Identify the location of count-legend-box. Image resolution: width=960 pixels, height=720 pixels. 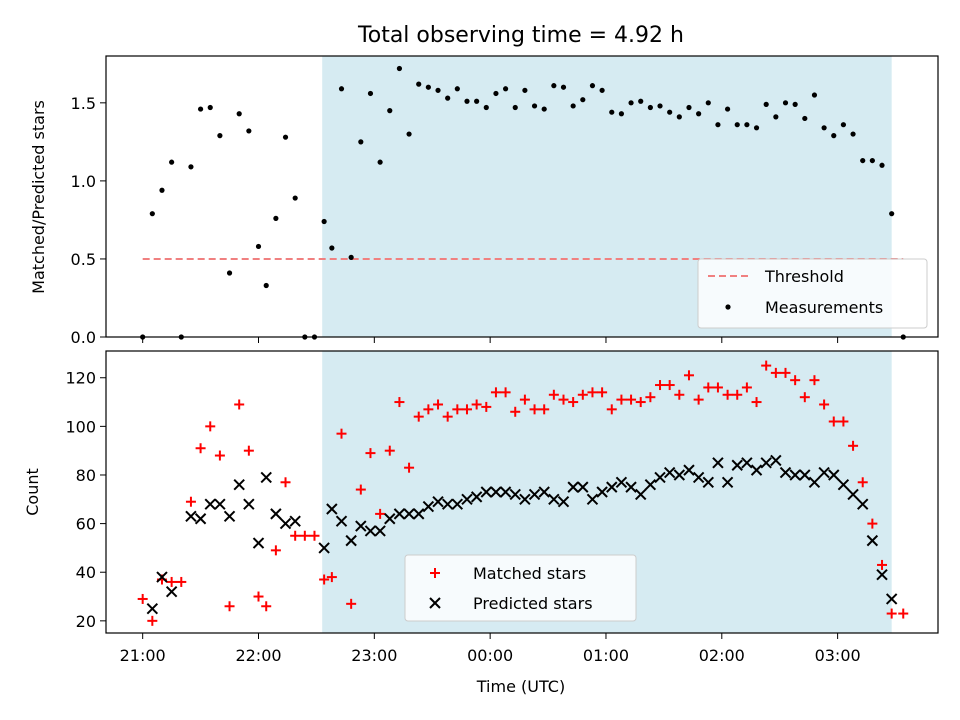
(520, 588).